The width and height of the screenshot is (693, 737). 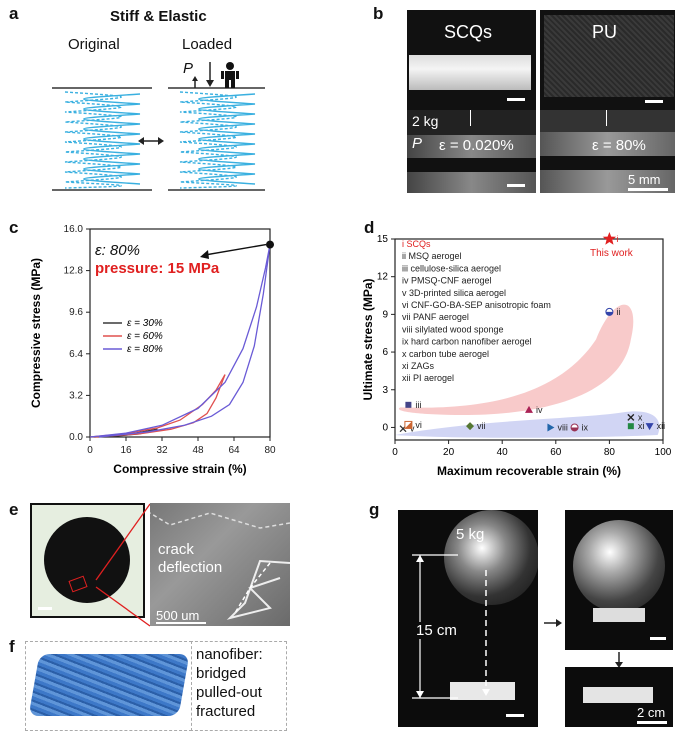 What do you see at coordinates (619, 660) in the screenshot?
I see `arrow-down-icon` at bounding box center [619, 660].